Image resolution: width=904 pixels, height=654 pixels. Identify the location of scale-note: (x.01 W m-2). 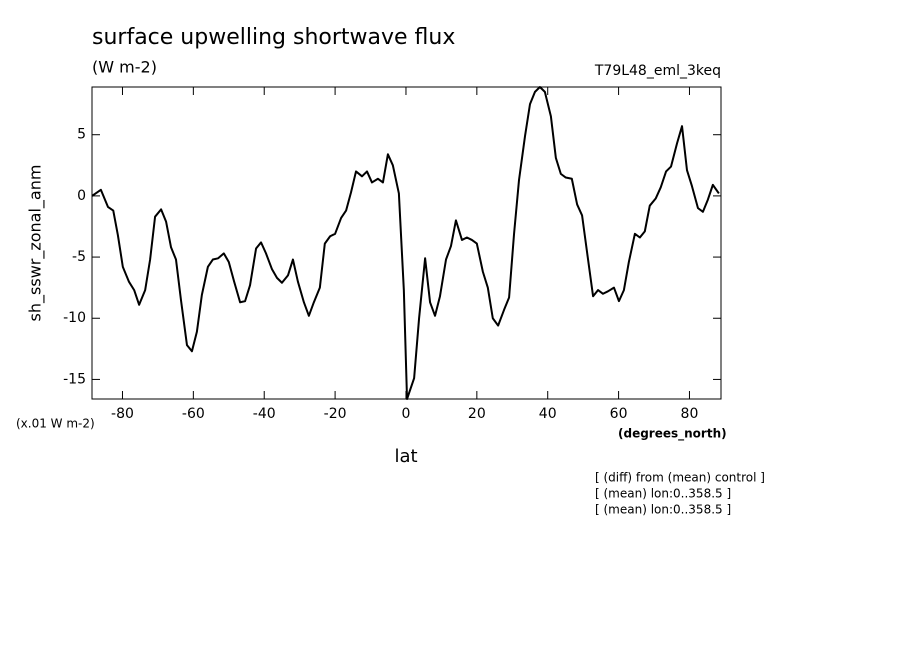
(55, 424).